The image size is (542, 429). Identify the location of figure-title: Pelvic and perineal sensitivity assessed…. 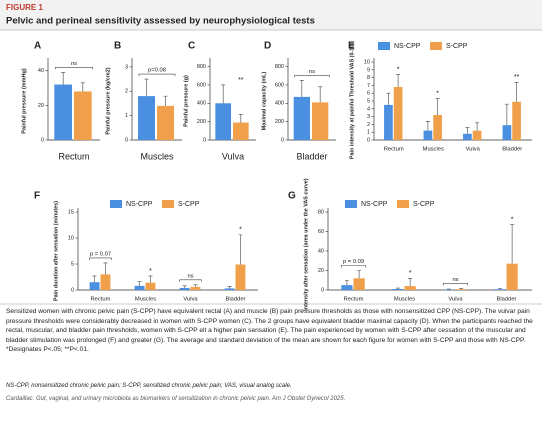
(160, 21).